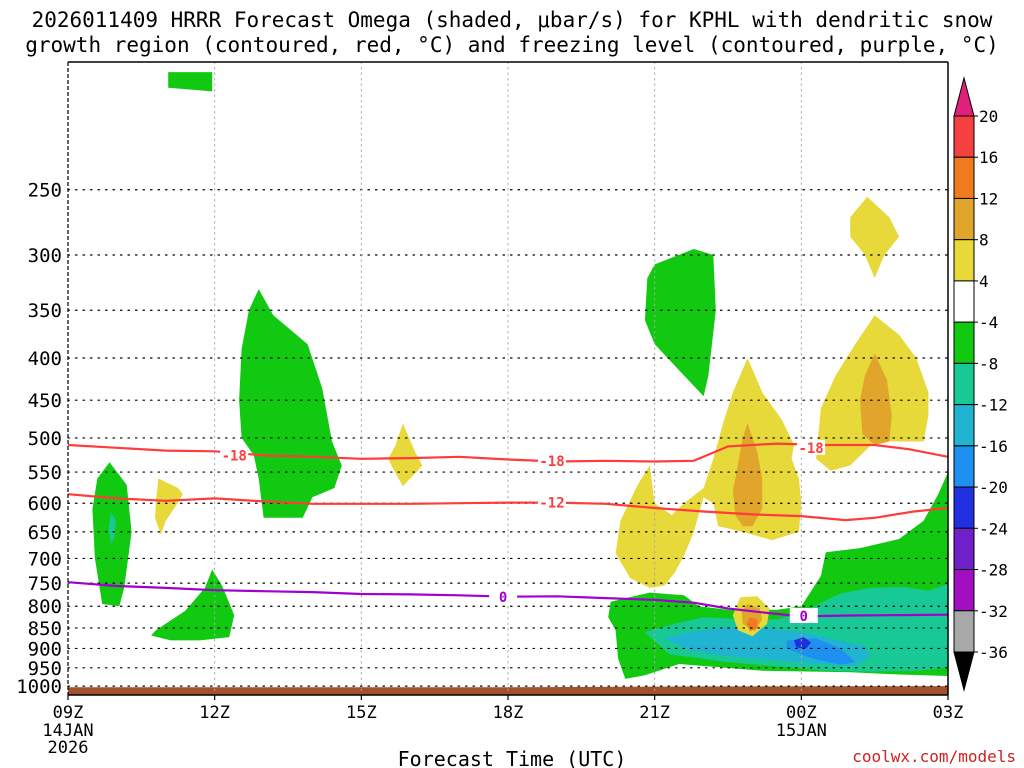  I want to click on y-tick-label-800: 800, so click(45, 607).